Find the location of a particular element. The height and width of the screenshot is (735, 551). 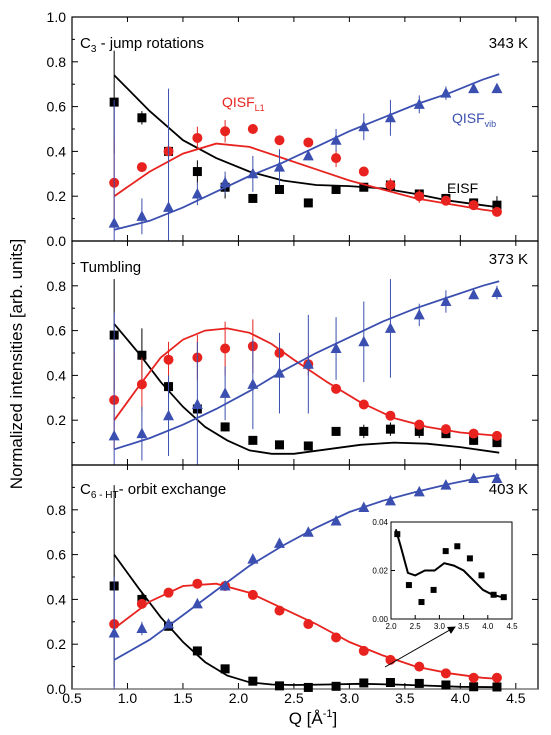

inset-arrow is located at coordinates (420, 647).